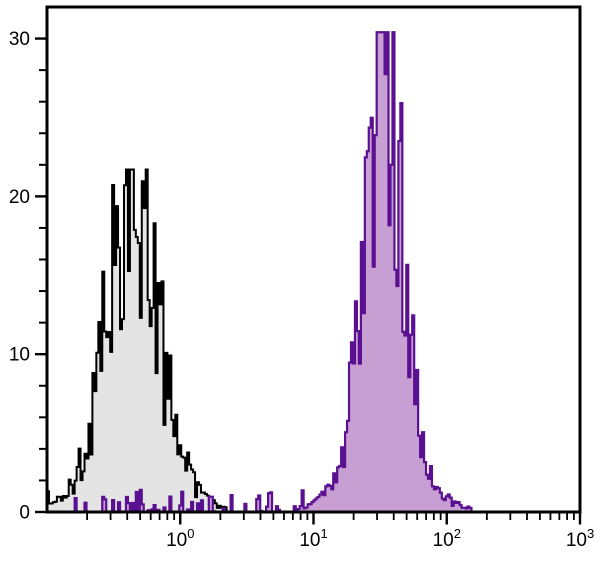 This screenshot has height=563, width=600. I want to click on x-tick-label: 10⁰, so click(180, 538).